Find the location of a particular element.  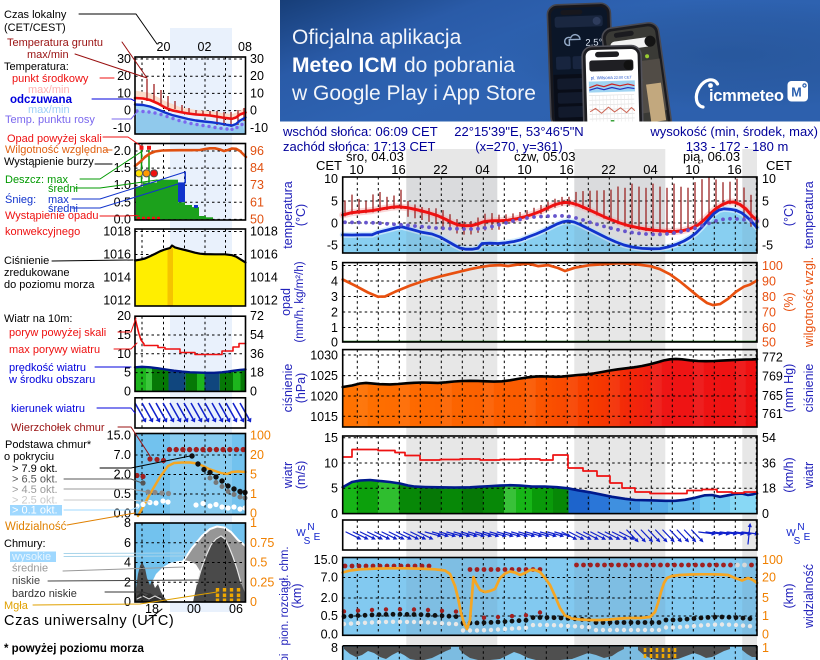

svg-text: 84 is located at coordinates (257, 168).